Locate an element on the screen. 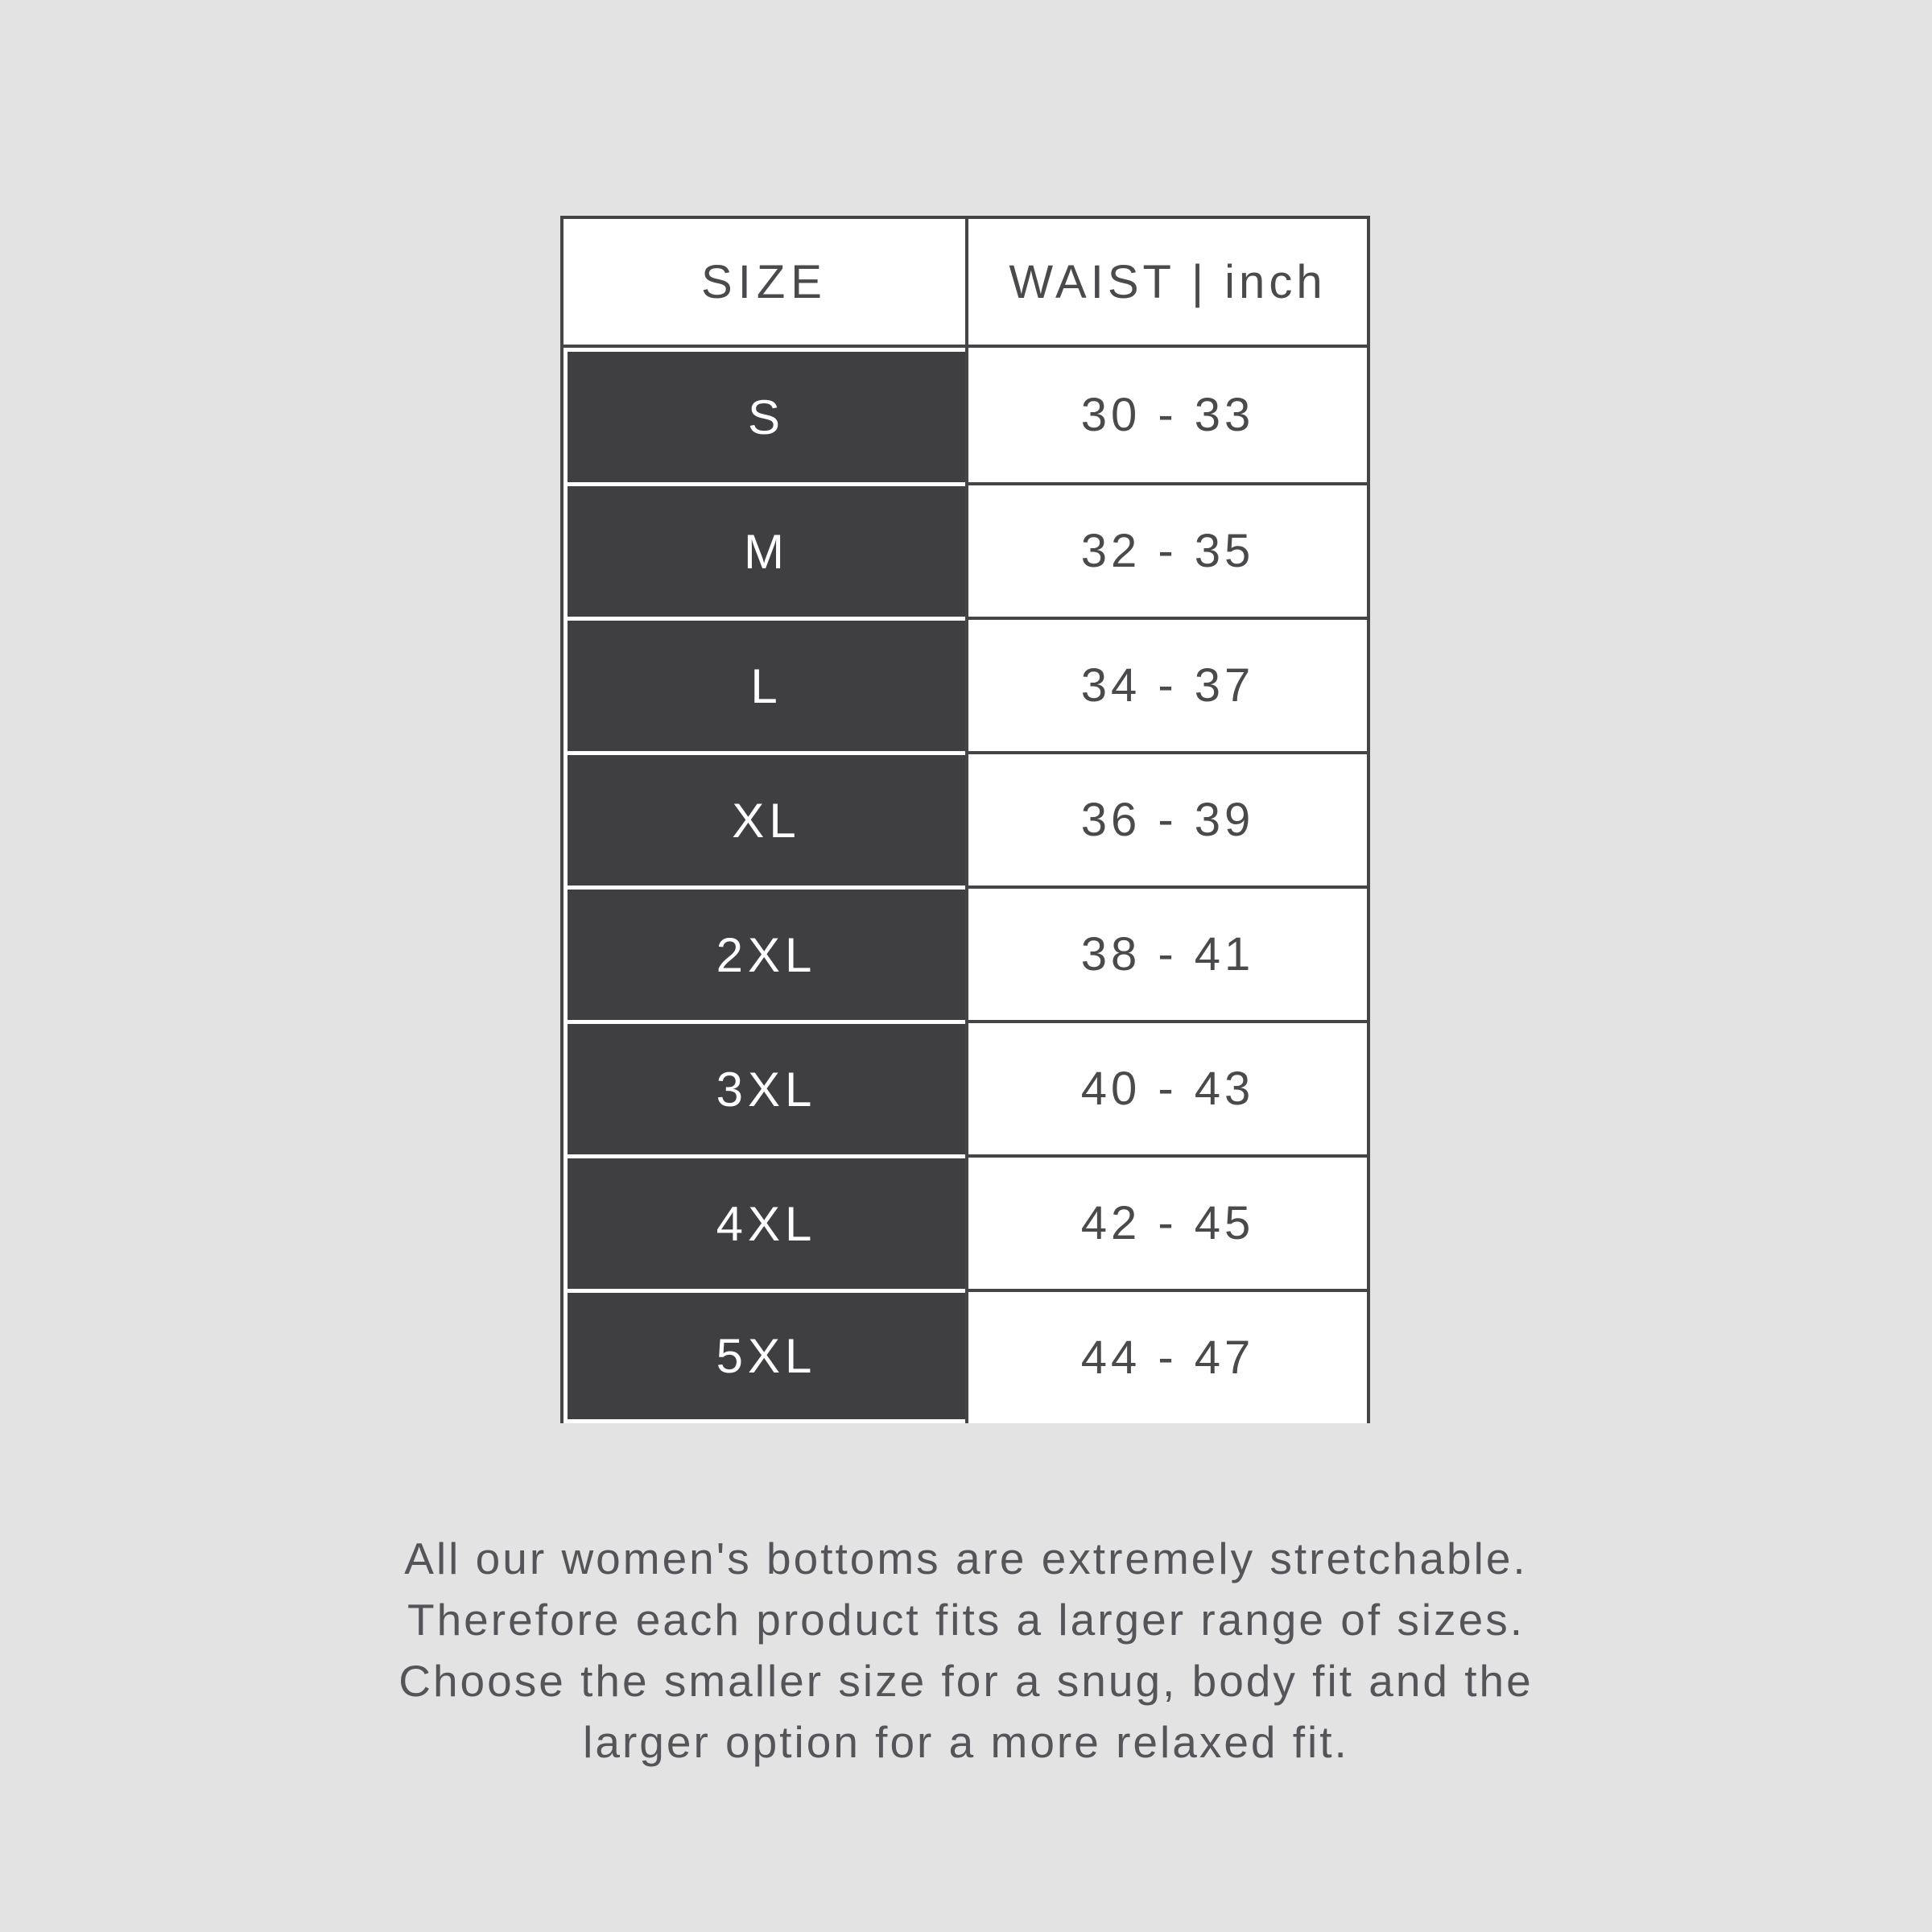 This screenshot has width=1932, height=1932. size-cell: 4XL is located at coordinates (764, 1221).